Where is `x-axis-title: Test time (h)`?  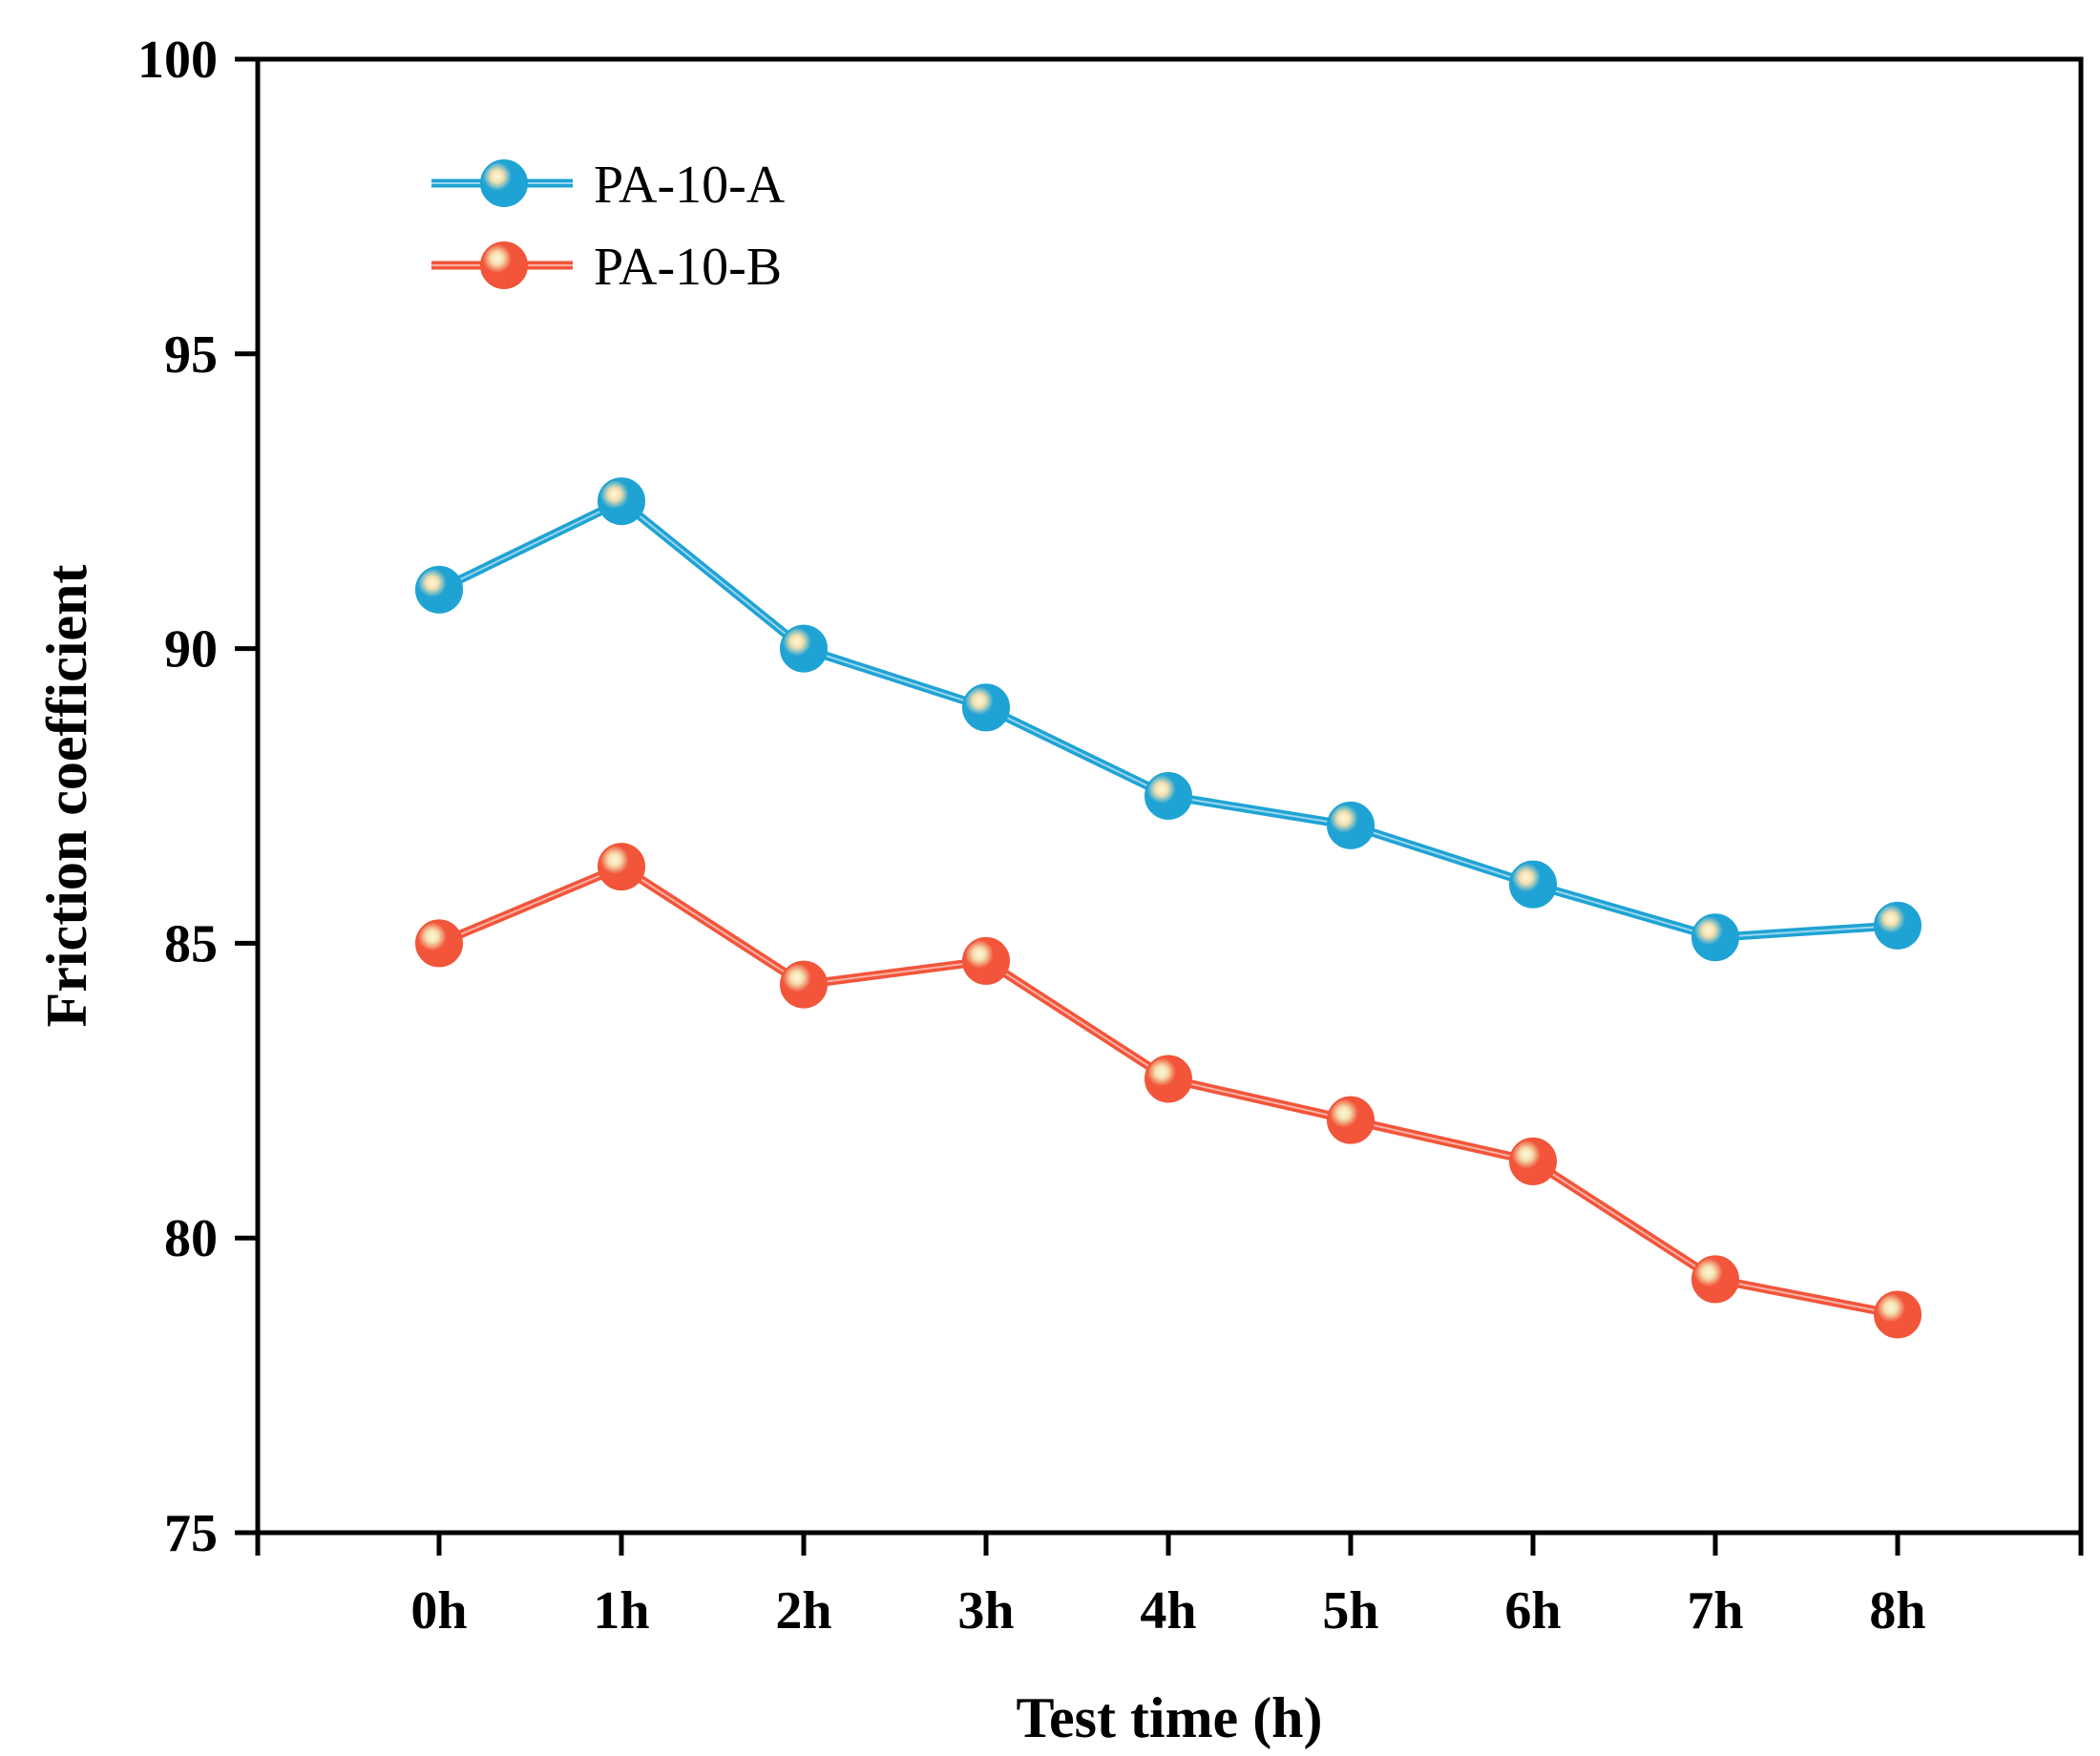
x-axis-title: Test time (h) is located at coordinates (1169, 1718).